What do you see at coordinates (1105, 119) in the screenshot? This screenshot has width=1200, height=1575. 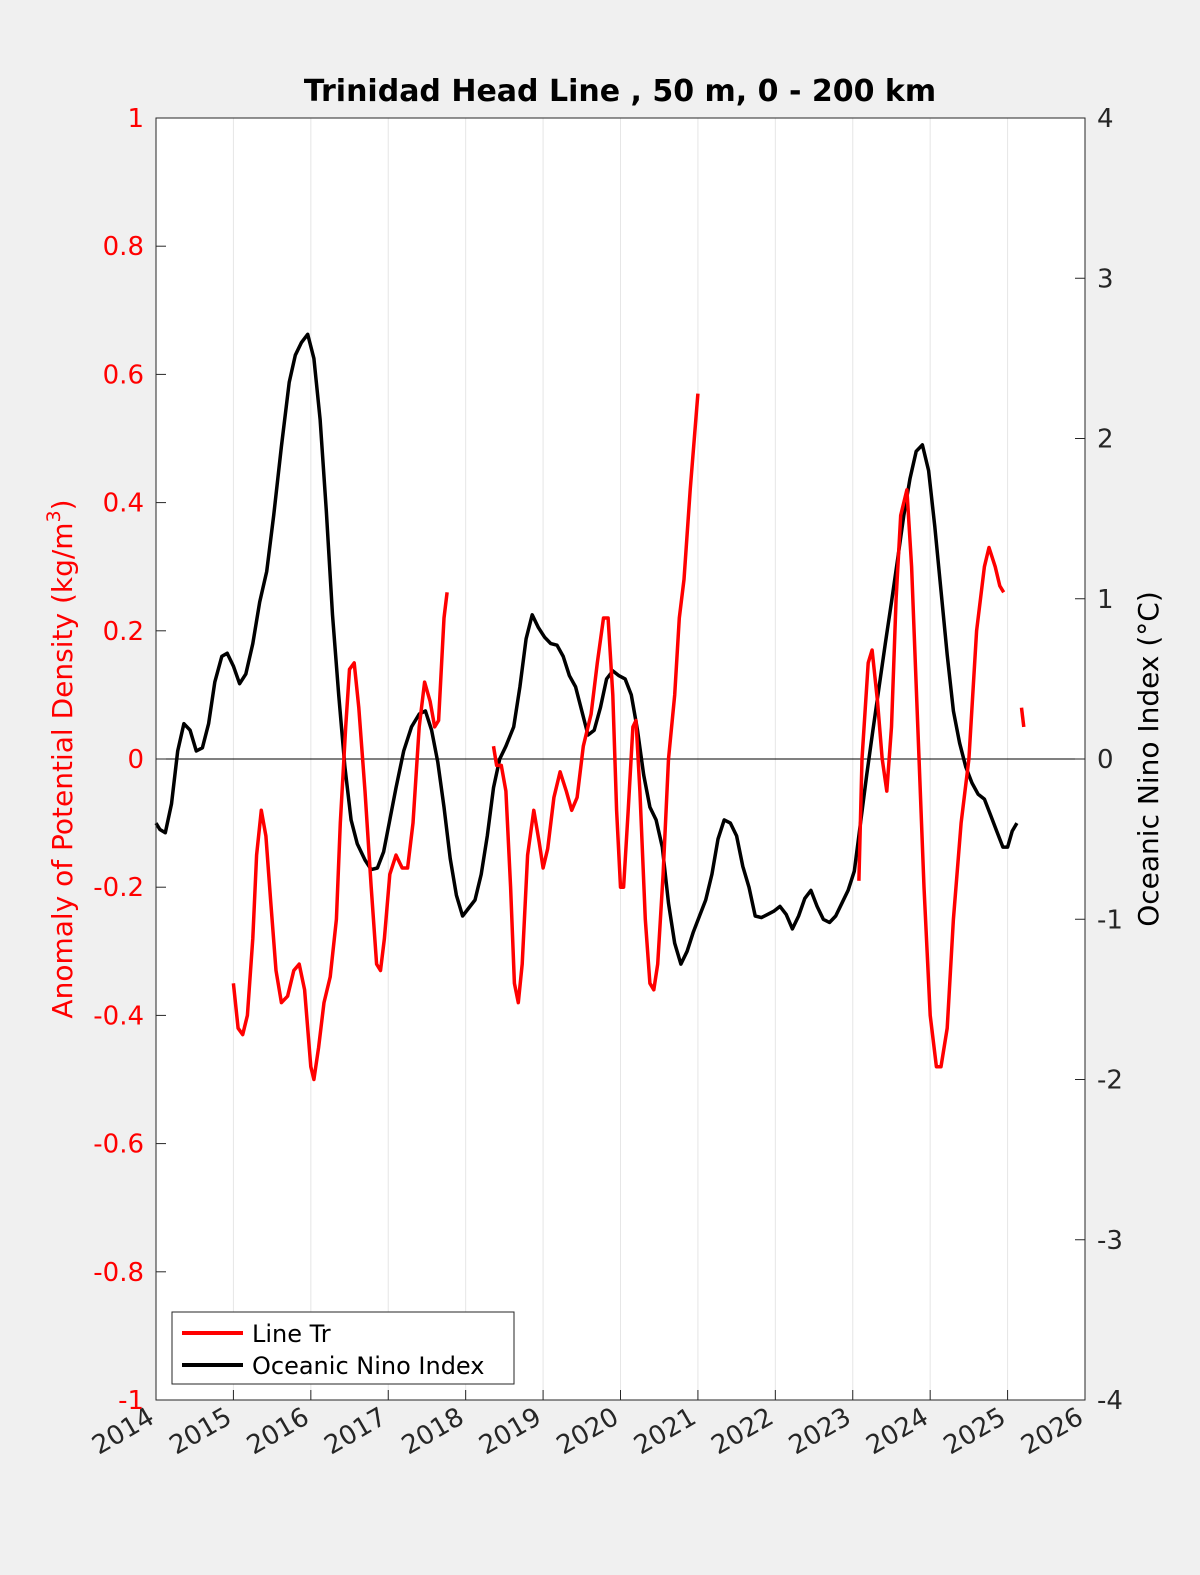 I see `y-right-tick-label: 4` at bounding box center [1105, 119].